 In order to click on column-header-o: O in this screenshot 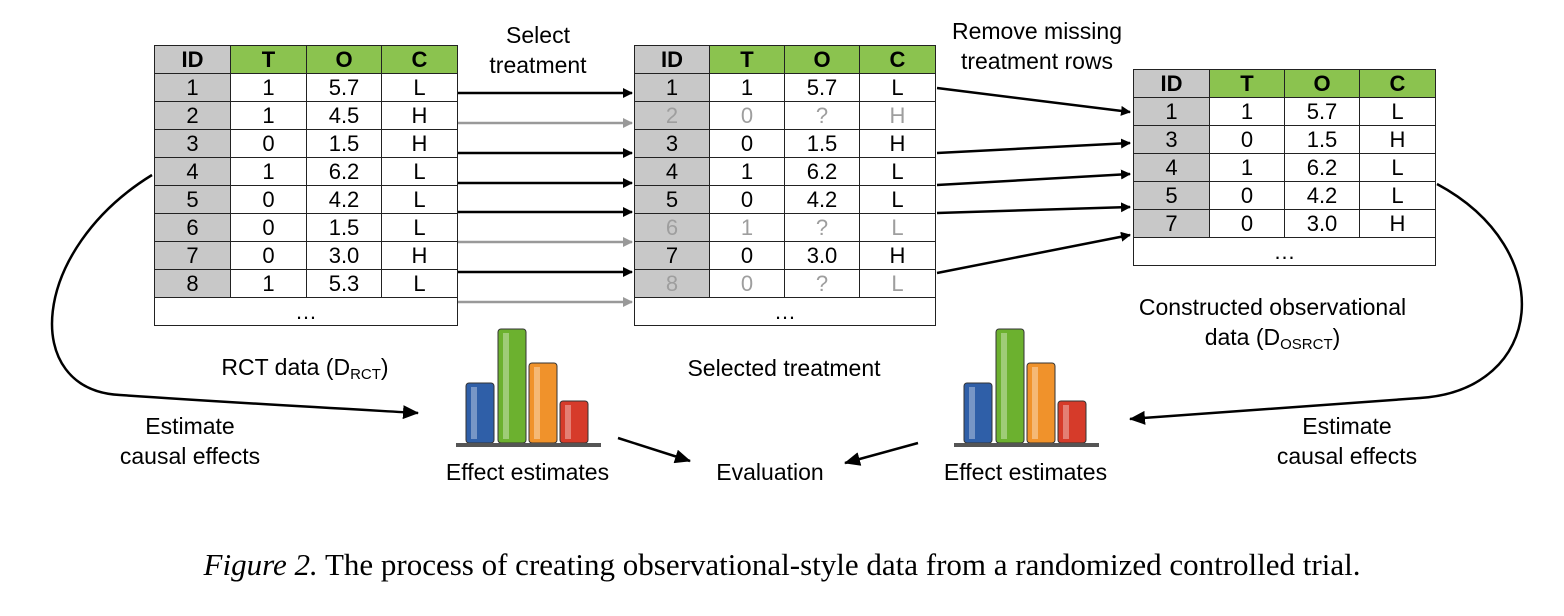, I will do `click(1322, 83)`.